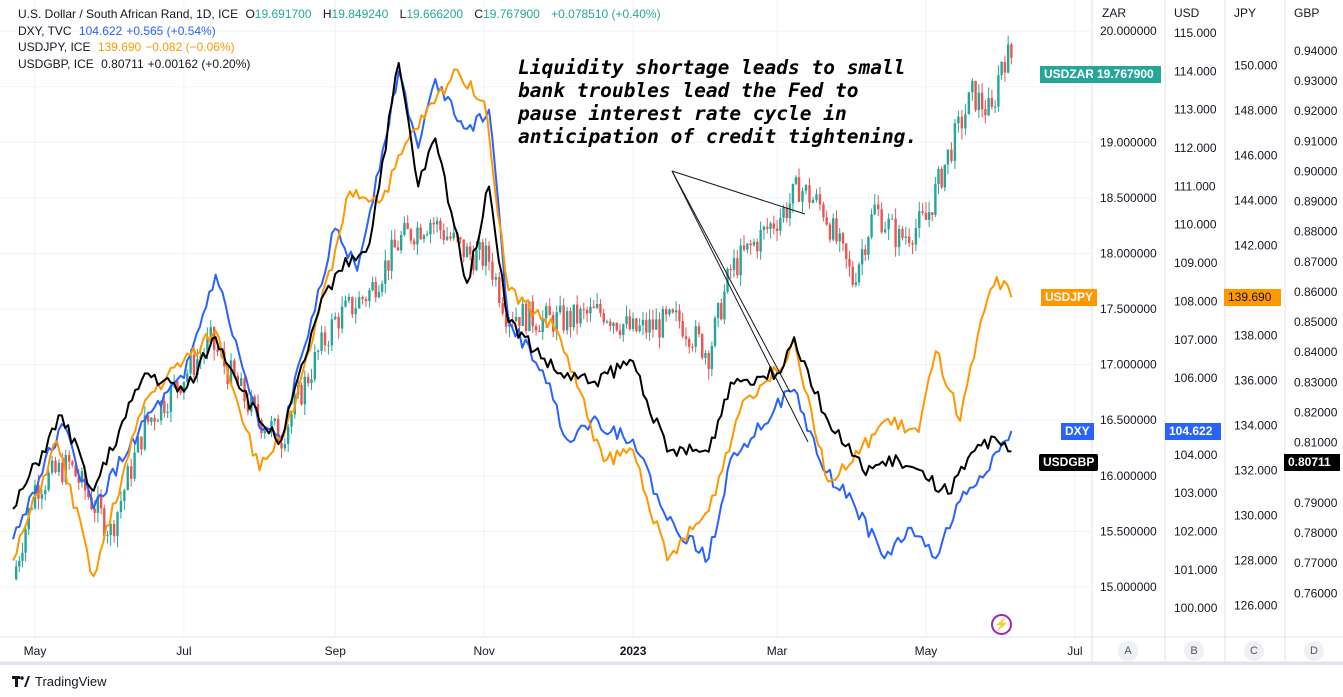 The height and width of the screenshot is (697, 1343). Describe the element at coordinates (341, 64) in the screenshot. I see `legend-usdgbp: USDGBP, ICE 0.80711 +0.00162 (+0.20%)` at that location.